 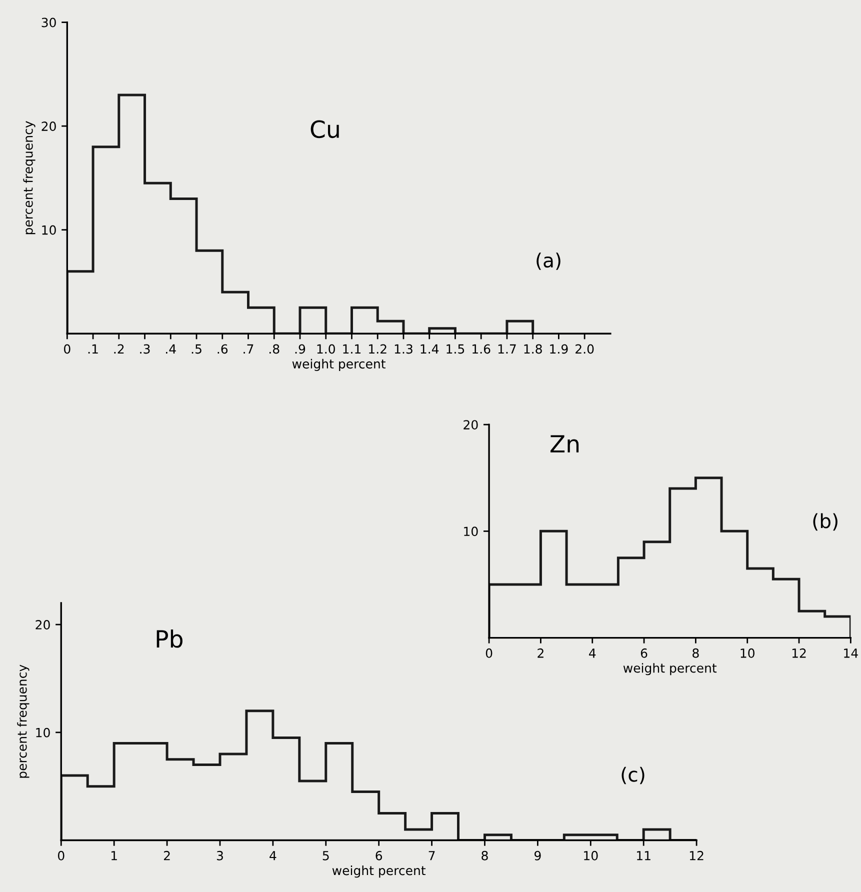 What do you see at coordinates (643, 855) in the screenshot?
I see `x-tick-label: 11` at bounding box center [643, 855].